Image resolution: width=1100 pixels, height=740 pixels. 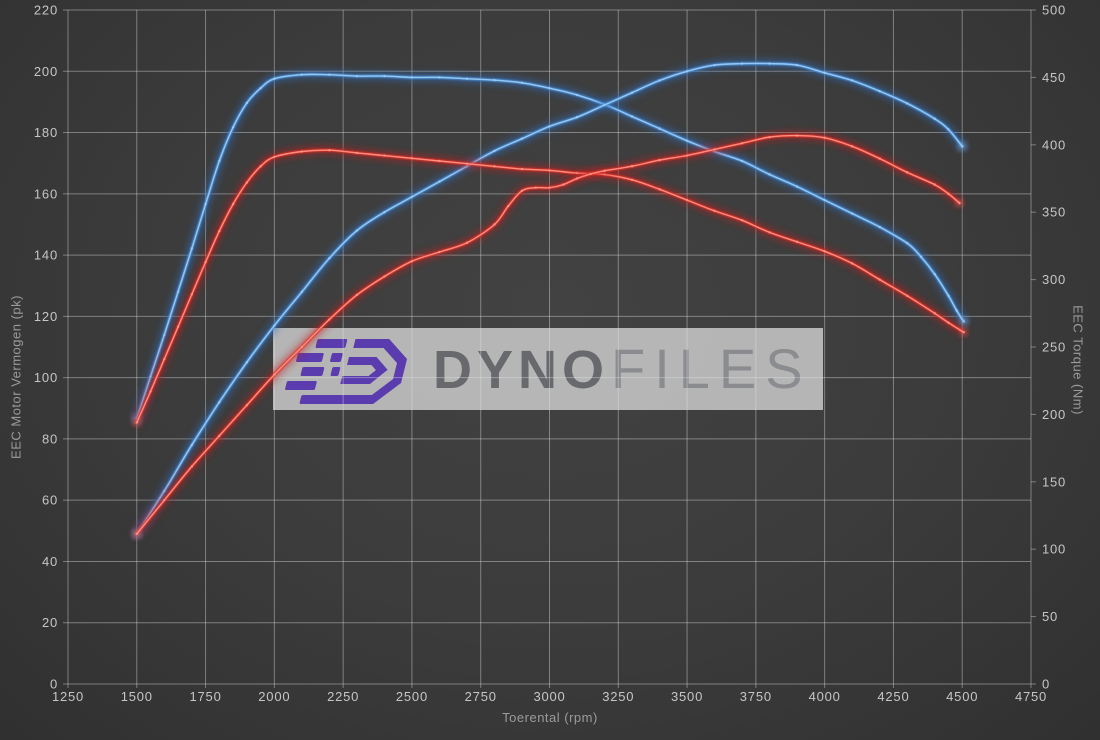 What do you see at coordinates (46, 255) in the screenshot?
I see `left-tick-label: 140` at bounding box center [46, 255].